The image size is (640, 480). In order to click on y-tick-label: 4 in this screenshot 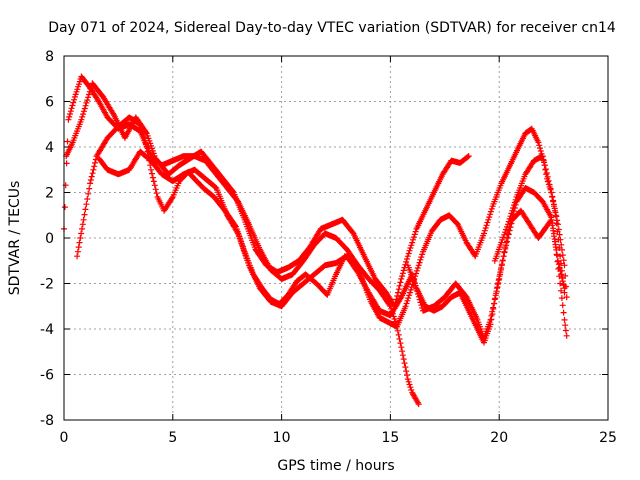, I will do `click(49, 148)`.